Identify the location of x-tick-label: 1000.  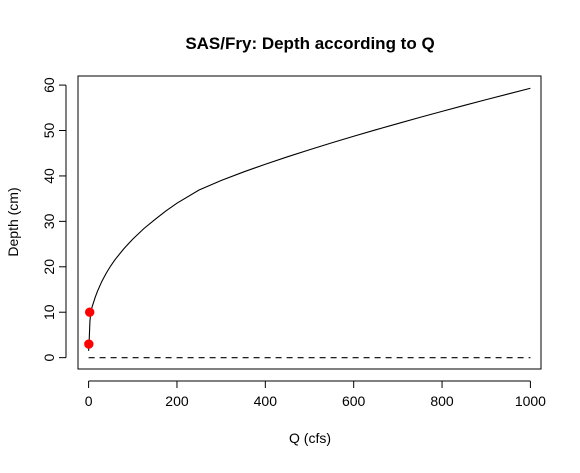
(530, 401).